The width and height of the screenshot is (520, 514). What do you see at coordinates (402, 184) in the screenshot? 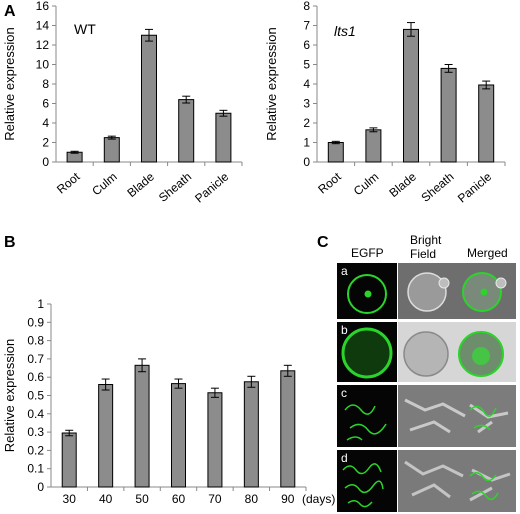
I see `x-tick-label: Blade` at bounding box center [402, 184].